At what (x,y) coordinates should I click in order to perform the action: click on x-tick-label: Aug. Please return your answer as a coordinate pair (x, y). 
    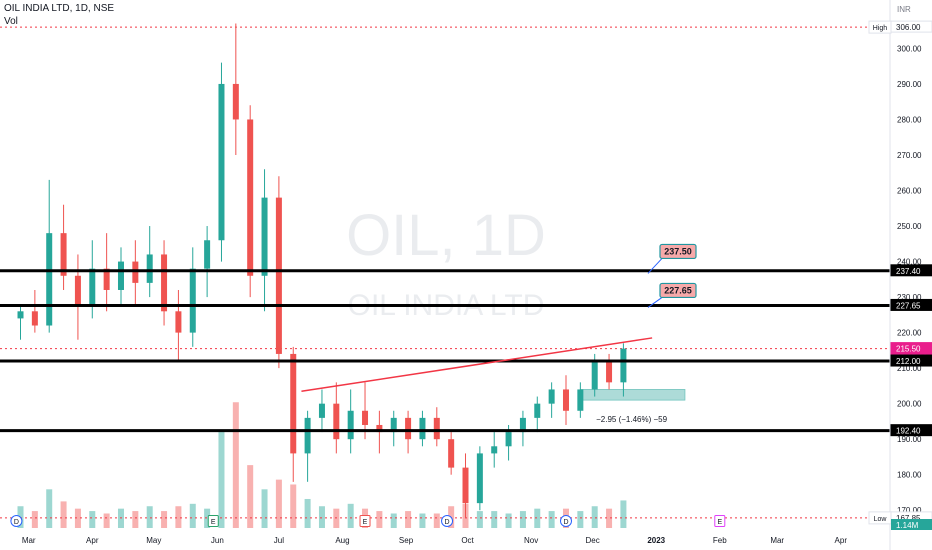
    Looking at the image, I should click on (342, 540).